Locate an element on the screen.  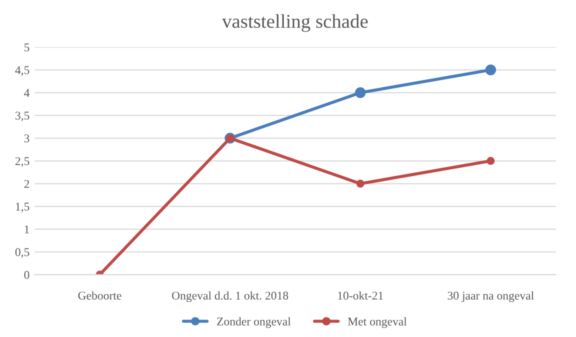
x-tick-label: Geboorte is located at coordinates (100, 295).